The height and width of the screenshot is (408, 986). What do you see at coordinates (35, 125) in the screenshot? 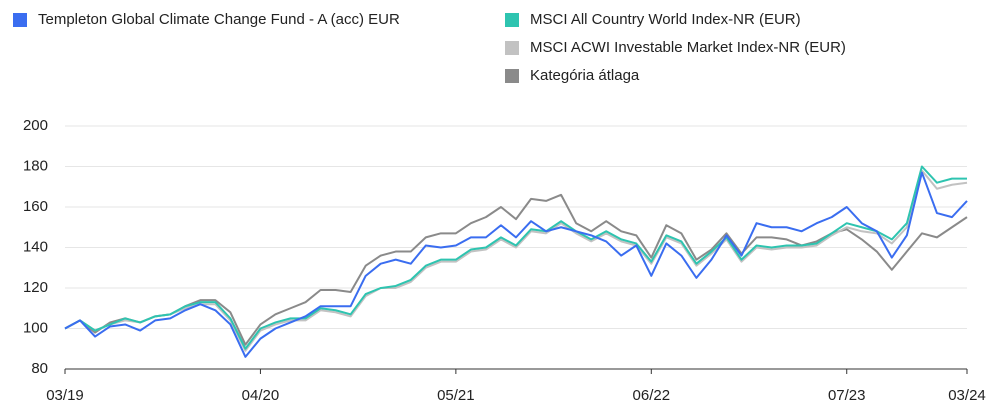
I see `y-tick-label: 200` at bounding box center [35, 125].